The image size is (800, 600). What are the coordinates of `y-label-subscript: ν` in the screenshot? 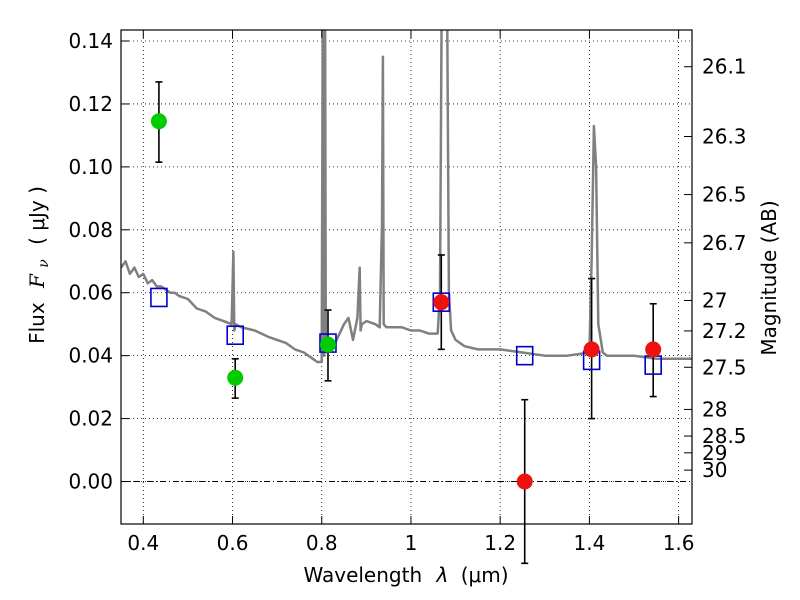 It's located at (44, 263).